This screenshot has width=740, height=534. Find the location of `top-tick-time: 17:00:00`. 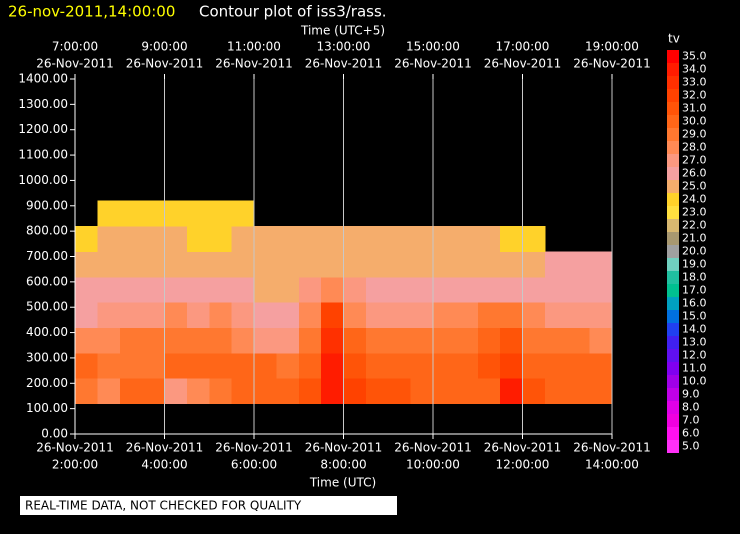

top-tick-time: 17:00:00 is located at coordinates (523, 47).